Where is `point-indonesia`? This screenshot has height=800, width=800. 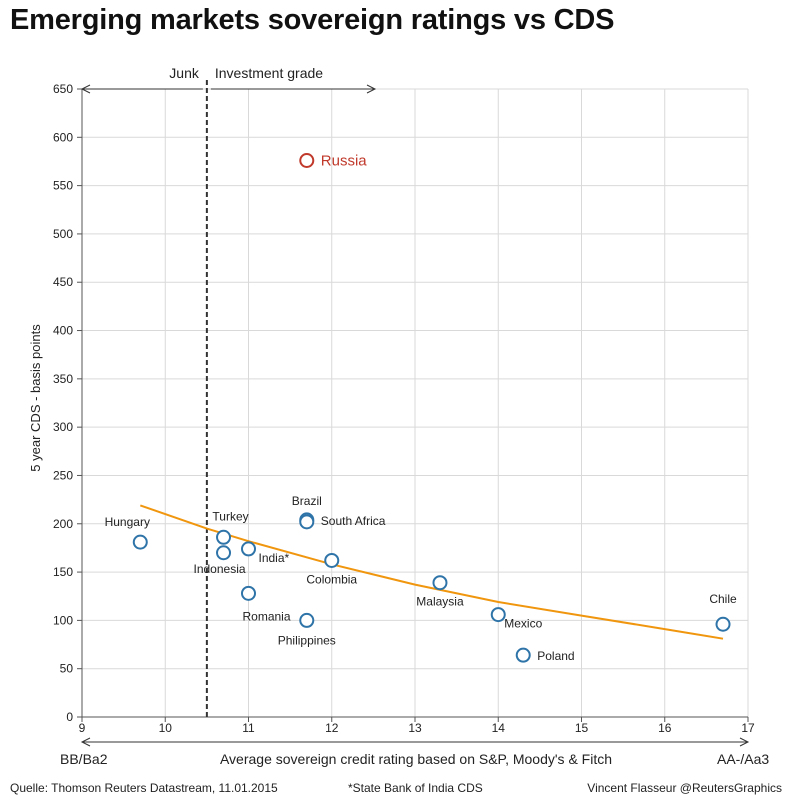 point-indonesia is located at coordinates (224, 553).